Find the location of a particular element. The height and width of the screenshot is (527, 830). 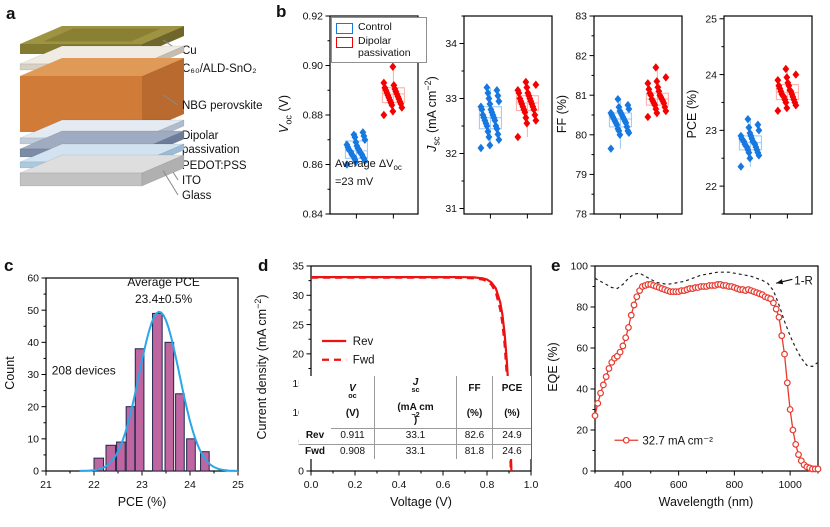

jv-rev-pce: 24.9 is located at coordinates (512, 436).